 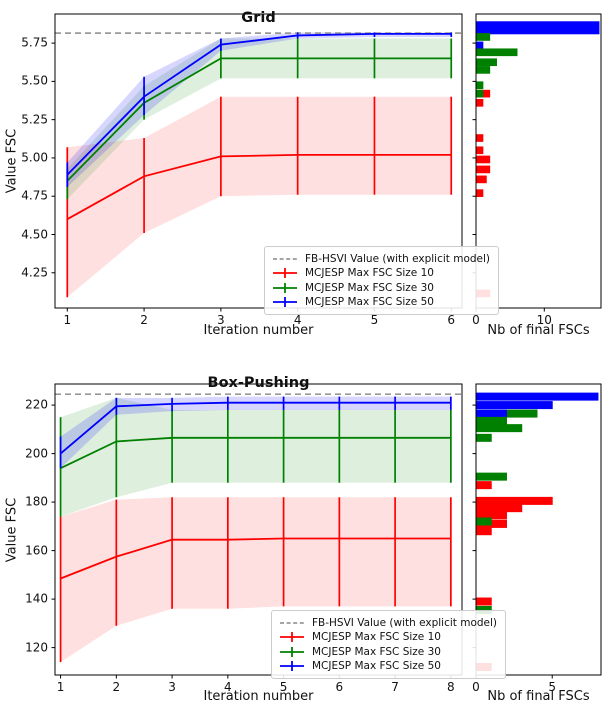 What do you see at coordinates (258, 330) in the screenshot?
I see `grid-x-axis-label: Iteration number` at bounding box center [258, 330].